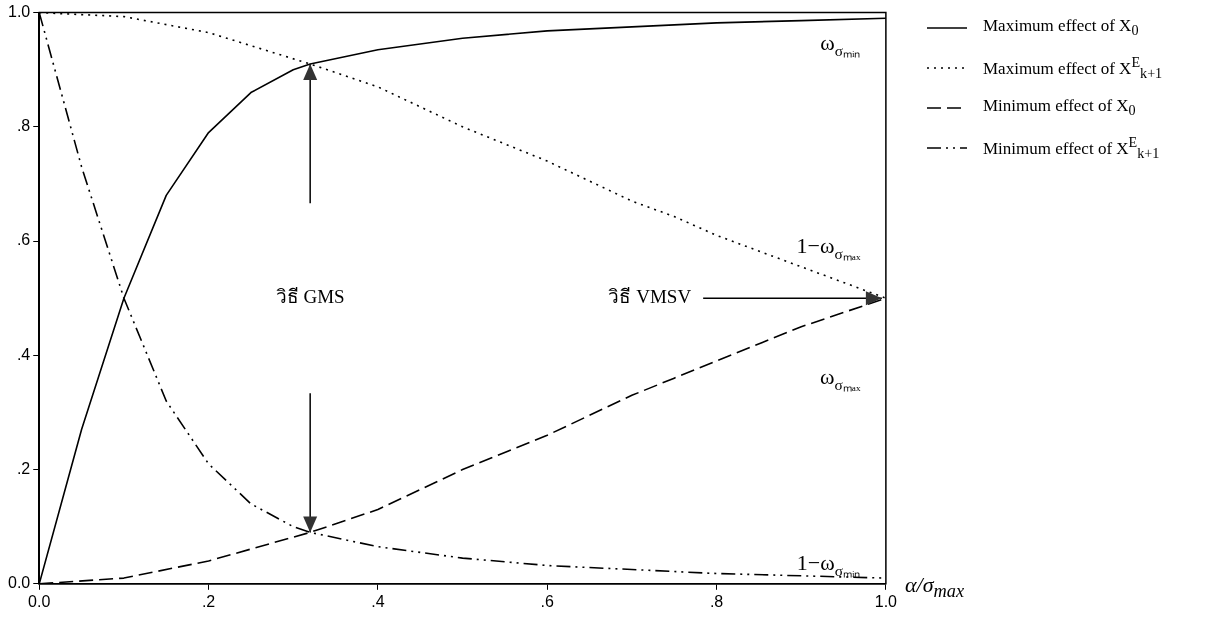  I want to click on x-tick-label: .6, so click(547, 601).